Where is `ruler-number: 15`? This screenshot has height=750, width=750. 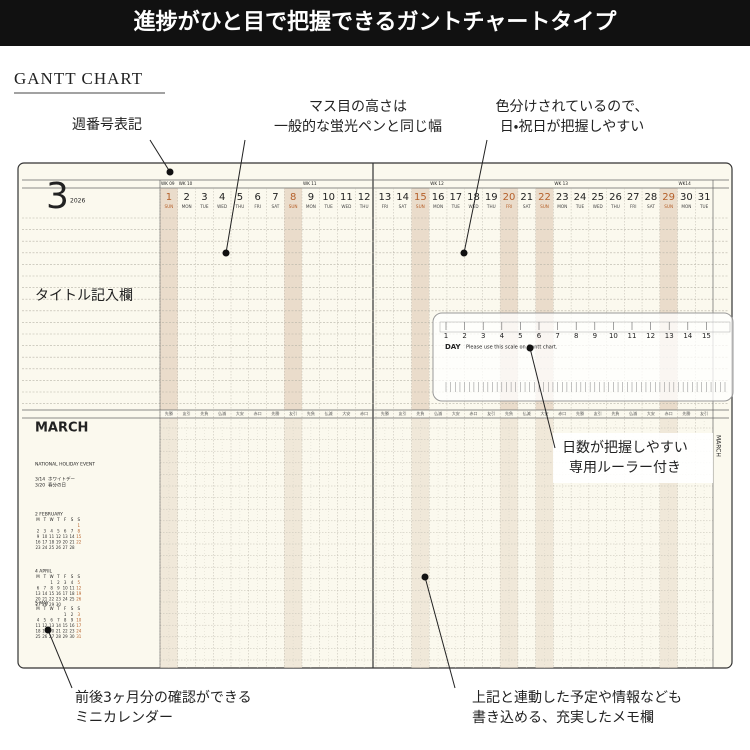
ruler-number: 15 is located at coordinates (706, 336).